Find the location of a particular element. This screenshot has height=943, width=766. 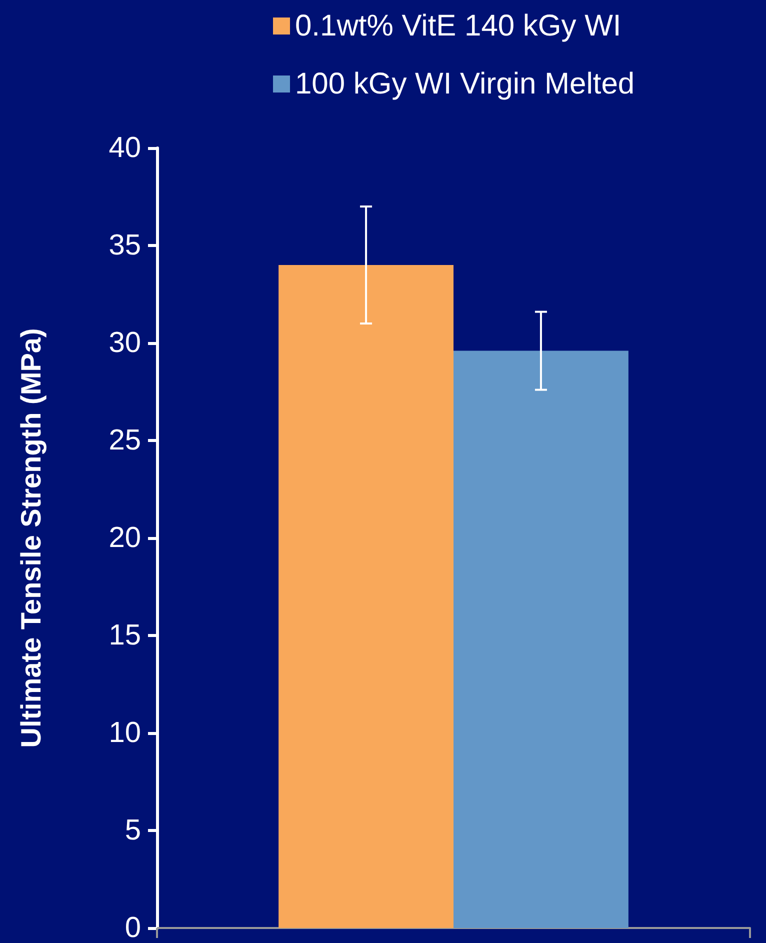

y-tick-label: 10 is located at coordinates (124, 733).